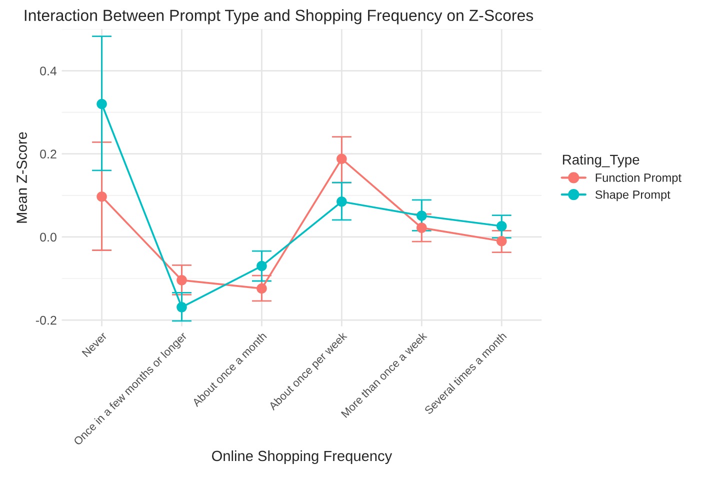  What do you see at coordinates (48, 154) in the screenshot?
I see `y-tick-label: 0.2` at bounding box center [48, 154].